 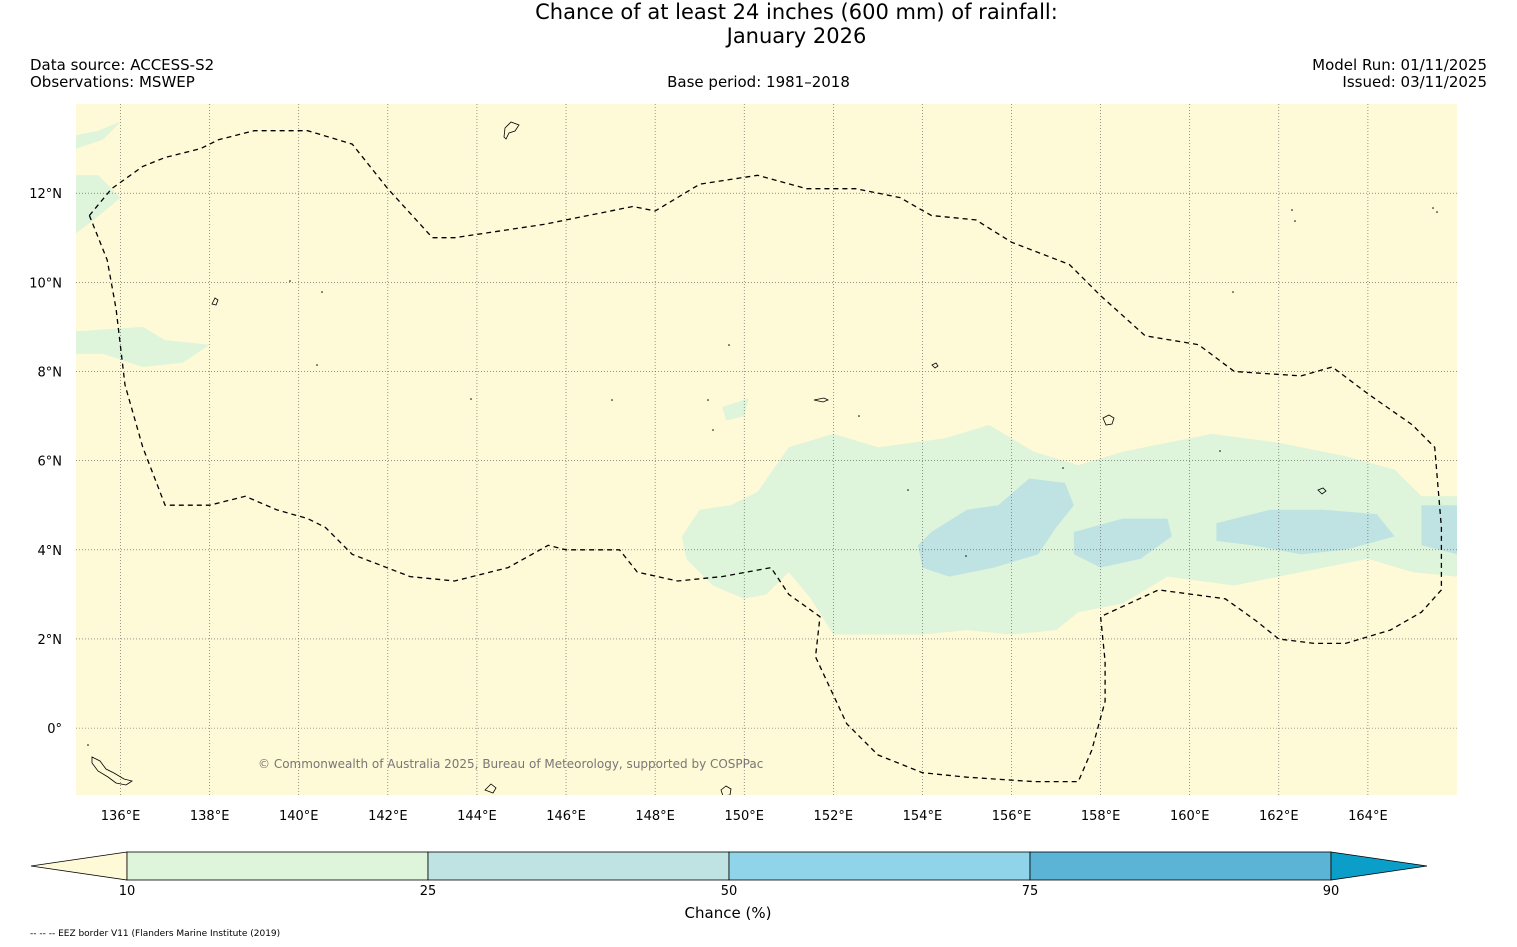 I want to click on island-south-coast, so click(x=726, y=790).